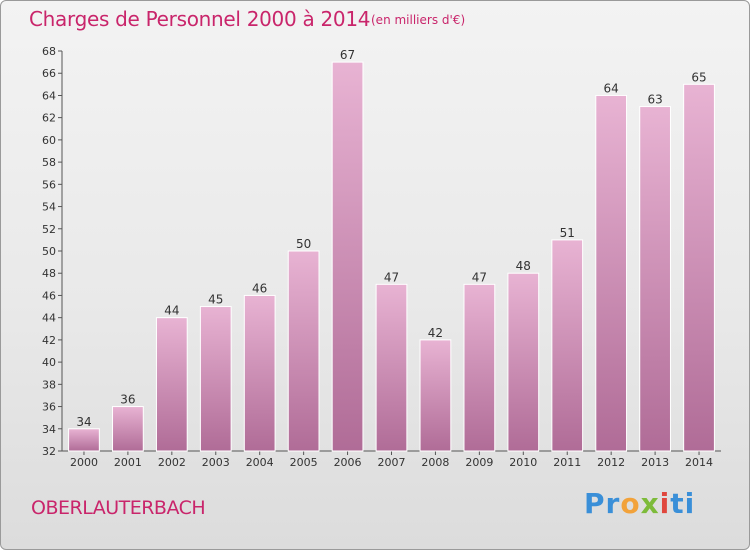  Describe the element at coordinates (640, 503) in the screenshot. I see `proxiti-logo: Proxiti` at that location.